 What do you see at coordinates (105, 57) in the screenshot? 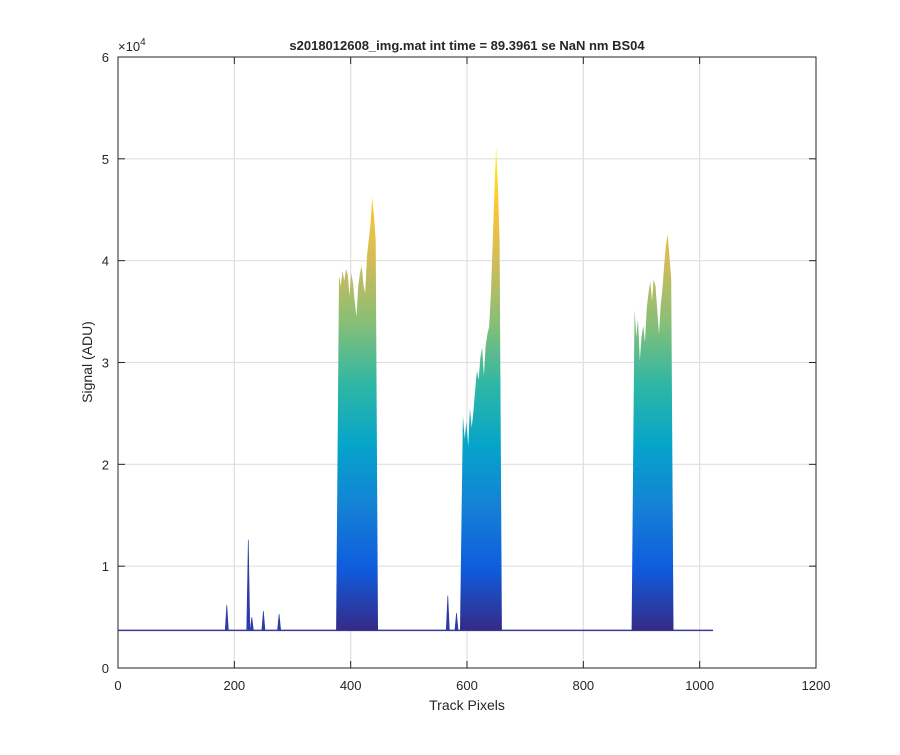
I see `y-tick-label: 6` at bounding box center [105, 57].